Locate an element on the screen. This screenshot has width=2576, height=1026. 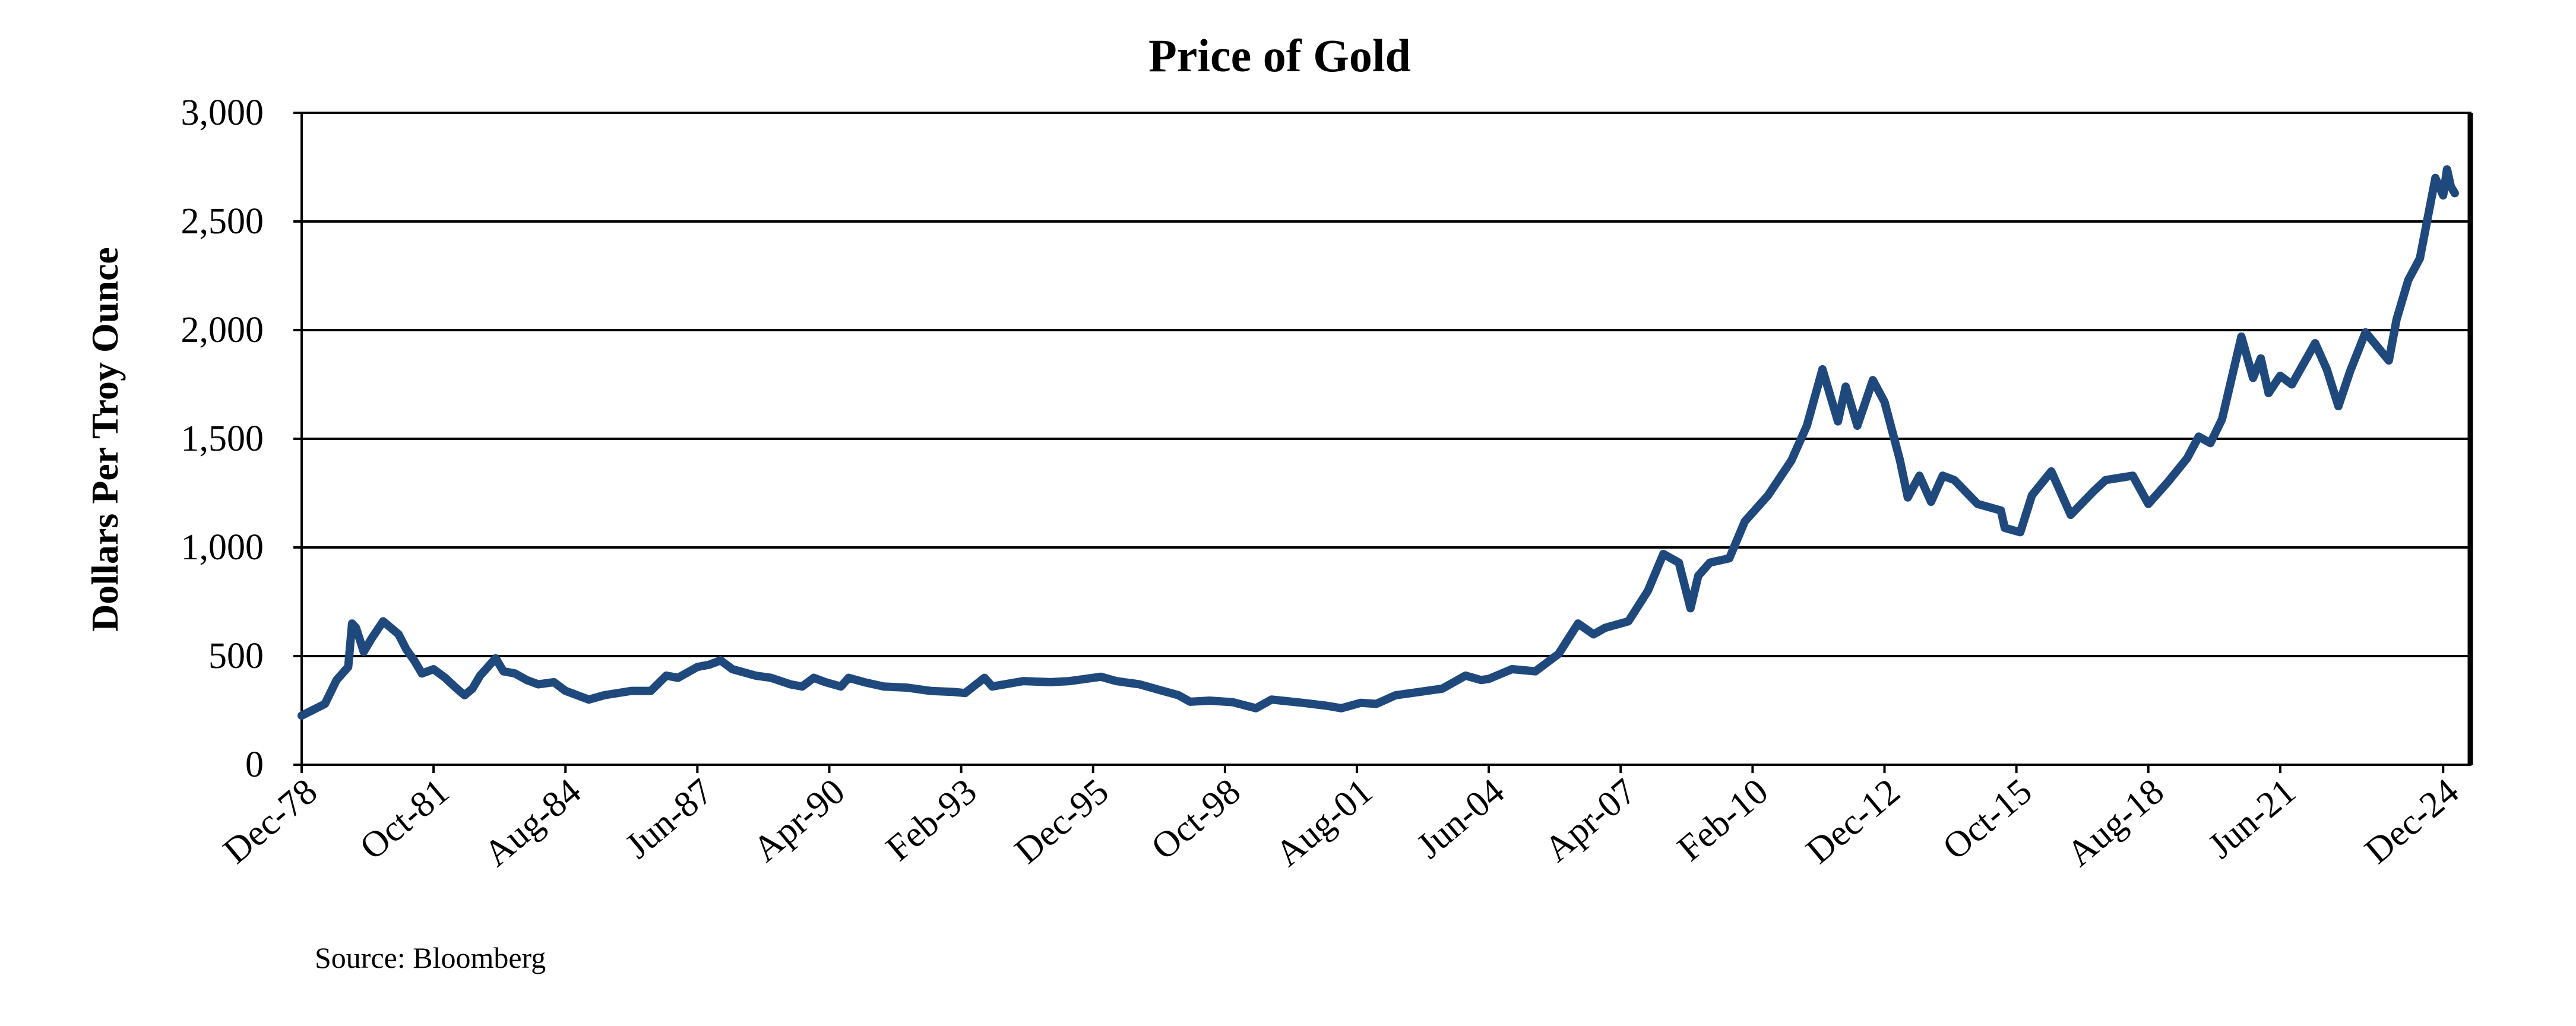
source-note: Source: Bloomberg is located at coordinates (430, 957).